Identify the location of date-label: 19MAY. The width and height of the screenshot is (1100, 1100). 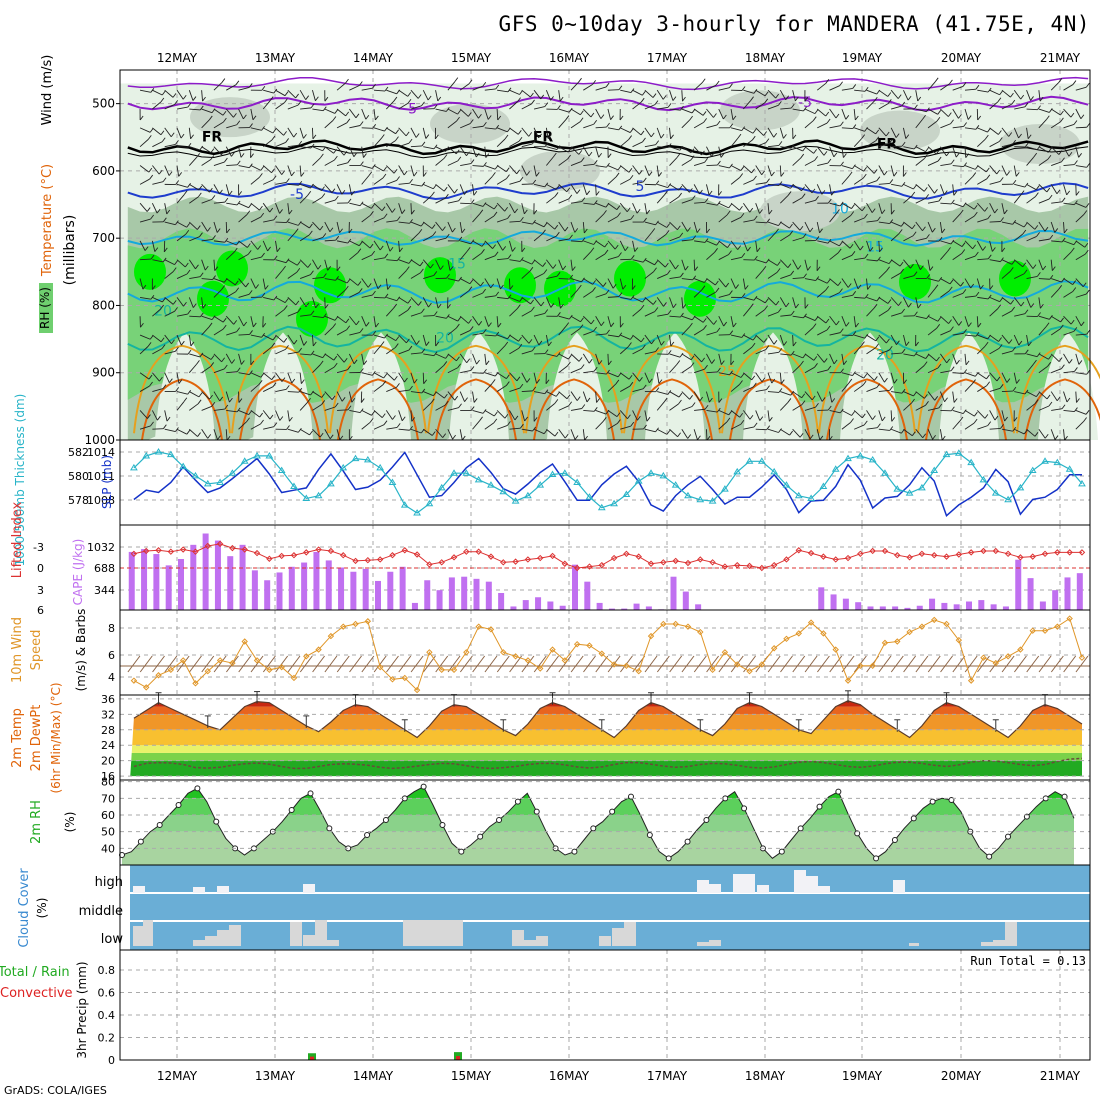
(862, 1076).